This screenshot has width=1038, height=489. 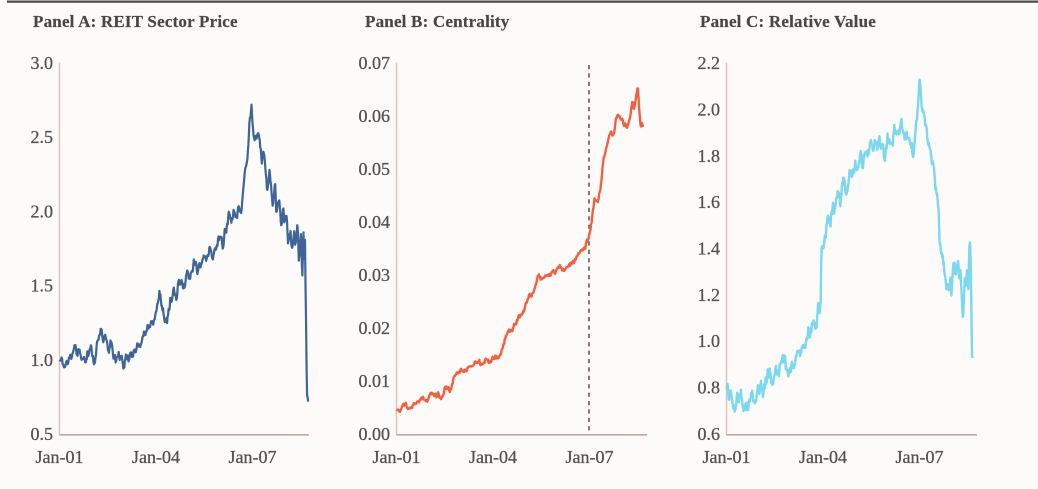 I want to click on svg-text: 2.5, so click(x=42, y=137).